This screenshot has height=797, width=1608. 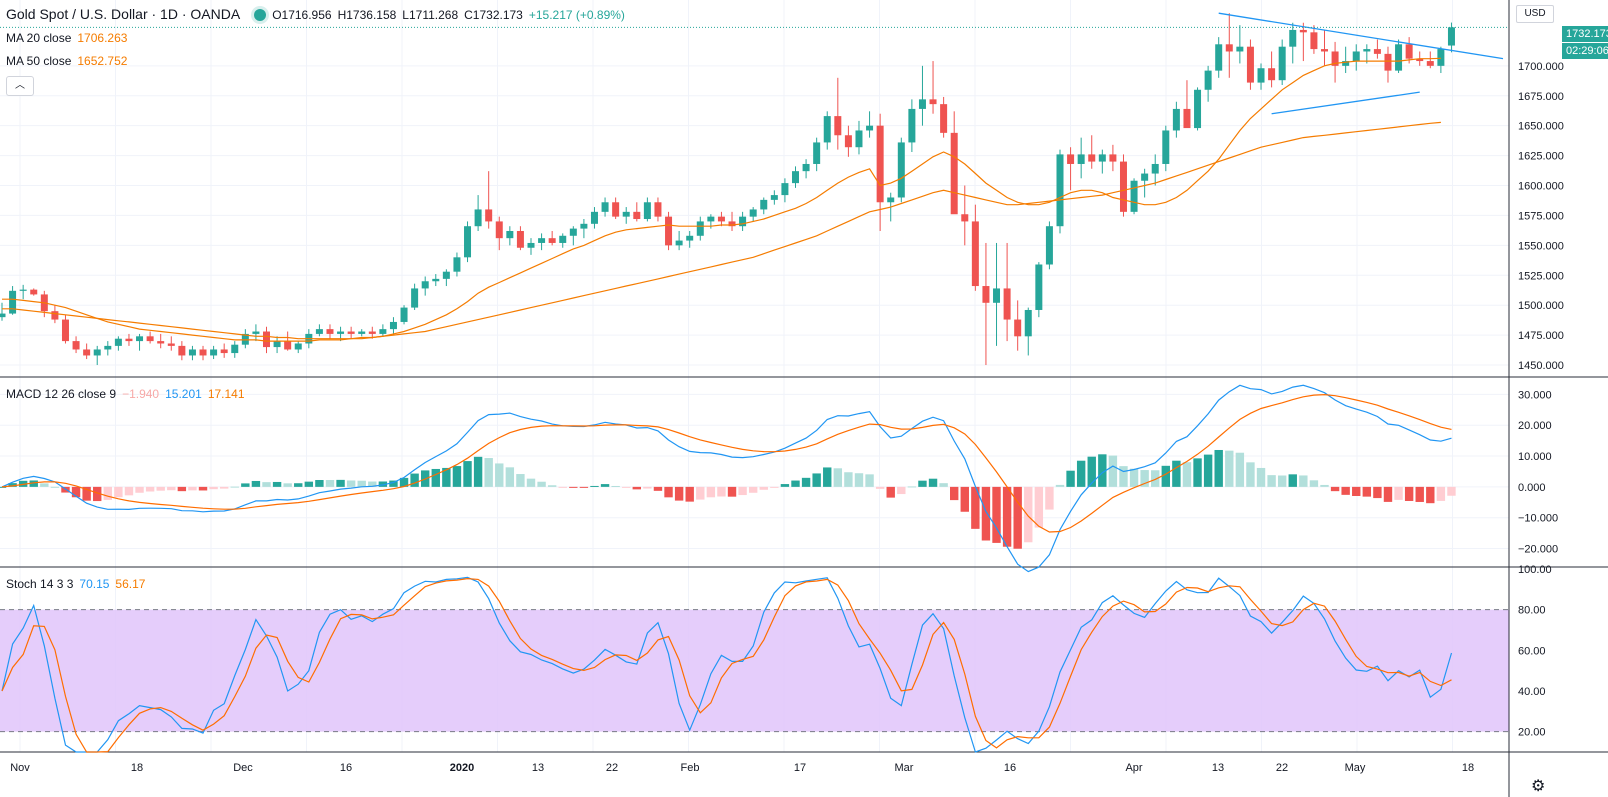 What do you see at coordinates (1541, 336) in the screenshot?
I see `price-tick-label: 1475.000` at bounding box center [1541, 336].